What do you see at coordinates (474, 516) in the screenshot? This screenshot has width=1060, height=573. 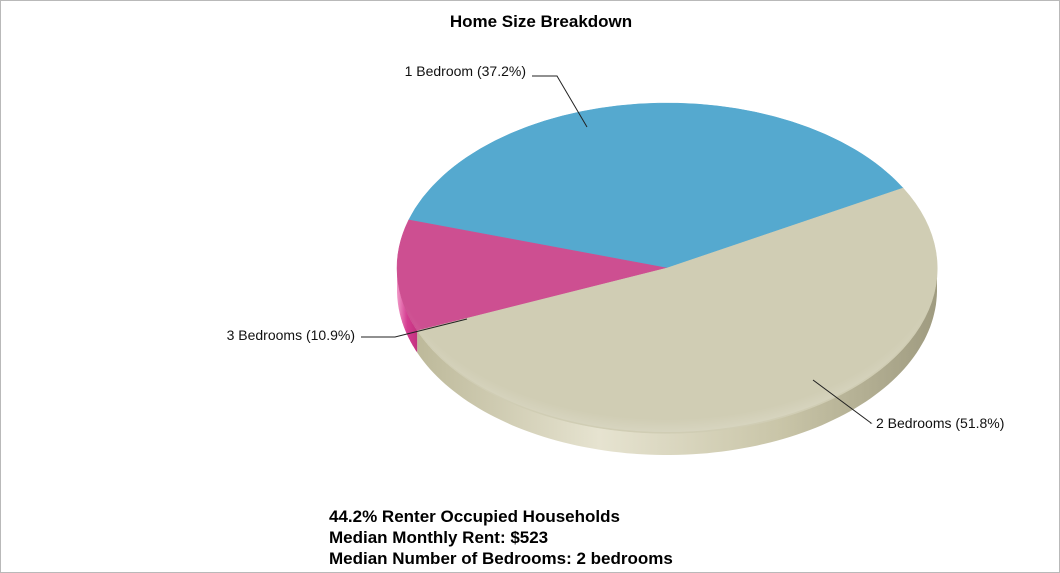 I see `renter-occupied-text: 44.2% Renter Occupied Households` at bounding box center [474, 516].